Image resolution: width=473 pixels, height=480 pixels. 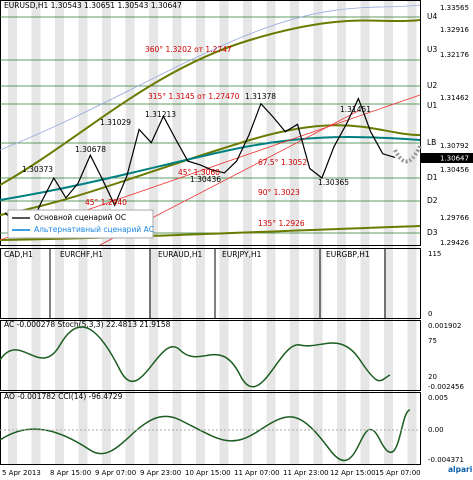 I want to click on y-axis-label: 1.29426, so click(x=454, y=243).